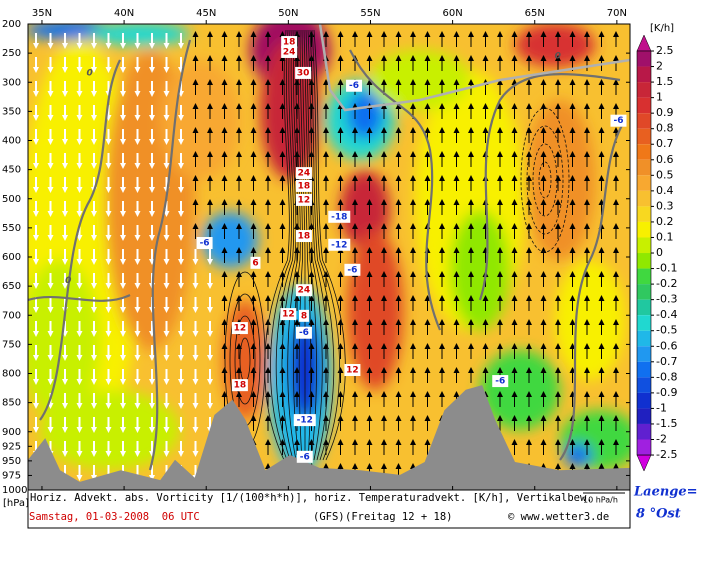  What do you see at coordinates (665, 128) in the screenshot?
I see `colorbar-label: 0.8` at bounding box center [665, 128].